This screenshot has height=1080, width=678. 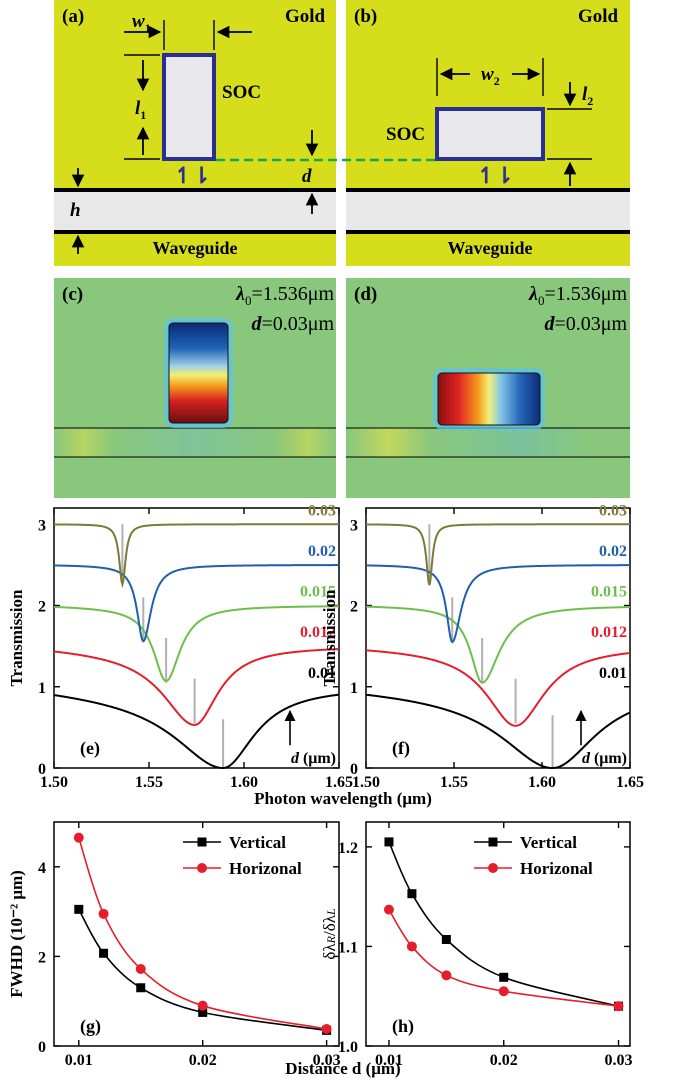 I want to click on panel-c: (c) λ0=1.536μm d=0.03μm, so click(x=195, y=388).